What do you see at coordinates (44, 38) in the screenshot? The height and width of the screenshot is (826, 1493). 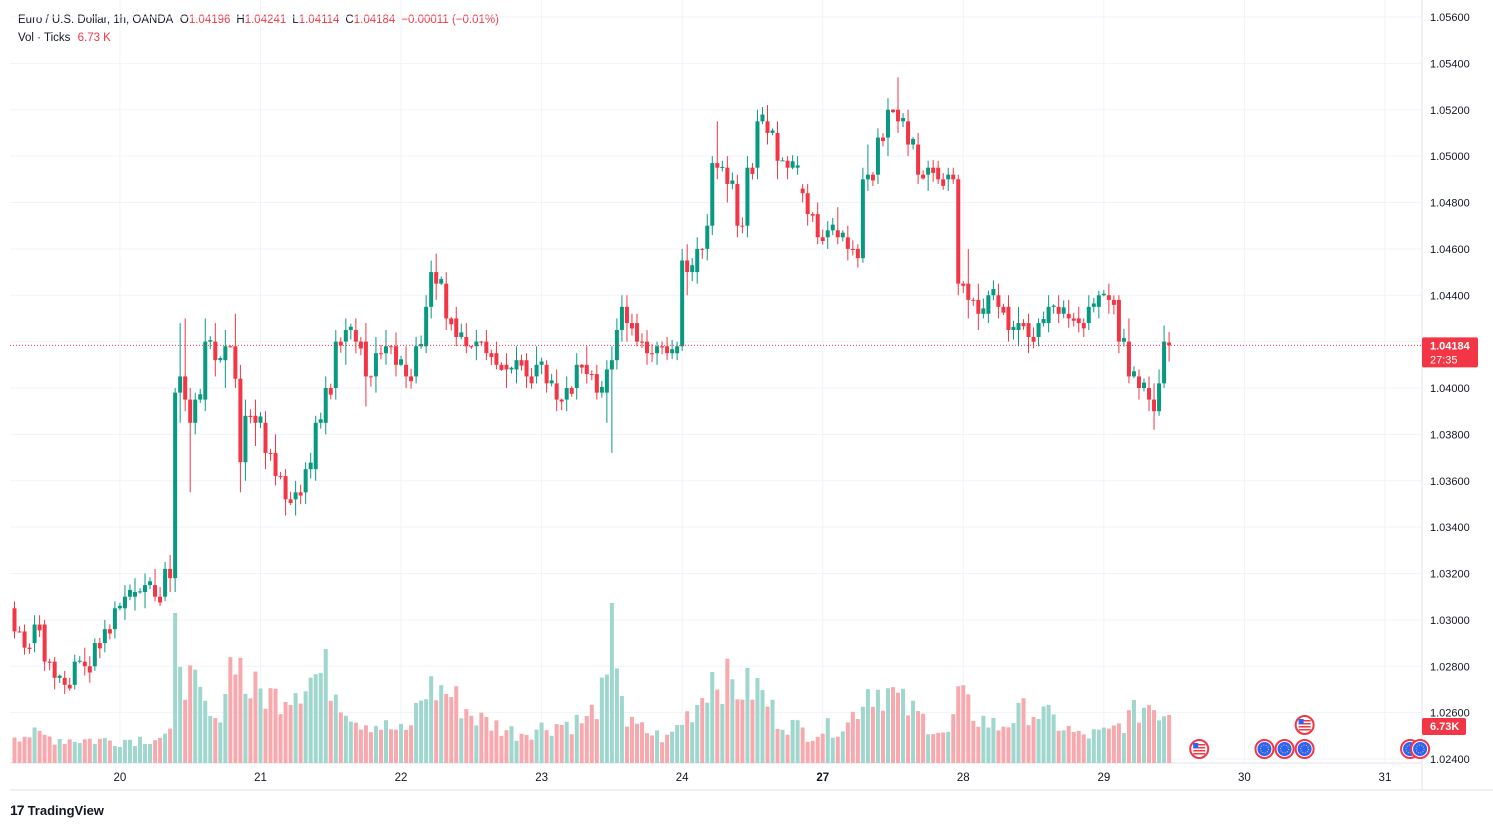 I see `volume-label: Vol · Ticks` at bounding box center [44, 38].